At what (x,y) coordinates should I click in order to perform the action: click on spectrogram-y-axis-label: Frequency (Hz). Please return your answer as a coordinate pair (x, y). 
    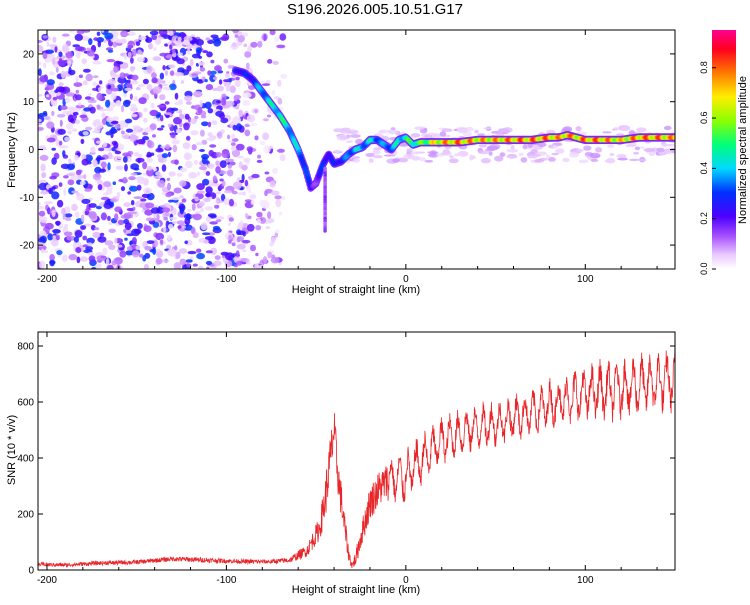
    Looking at the image, I should click on (12, 150).